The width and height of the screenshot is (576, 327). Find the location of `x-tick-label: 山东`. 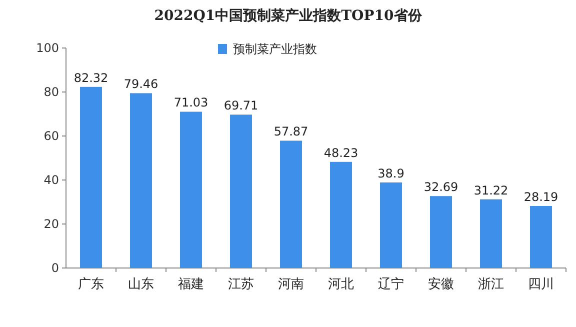

x-tick-label: 山东 is located at coordinates (141, 284).